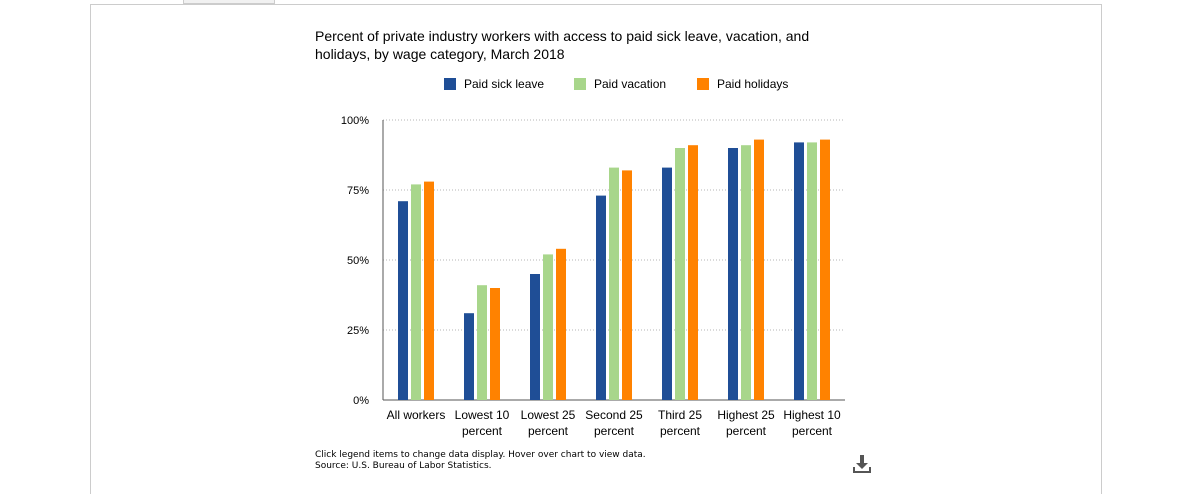 The image size is (1192, 494). What do you see at coordinates (733, 274) in the screenshot?
I see `bar: Paid sick leave: 90%` at bounding box center [733, 274].